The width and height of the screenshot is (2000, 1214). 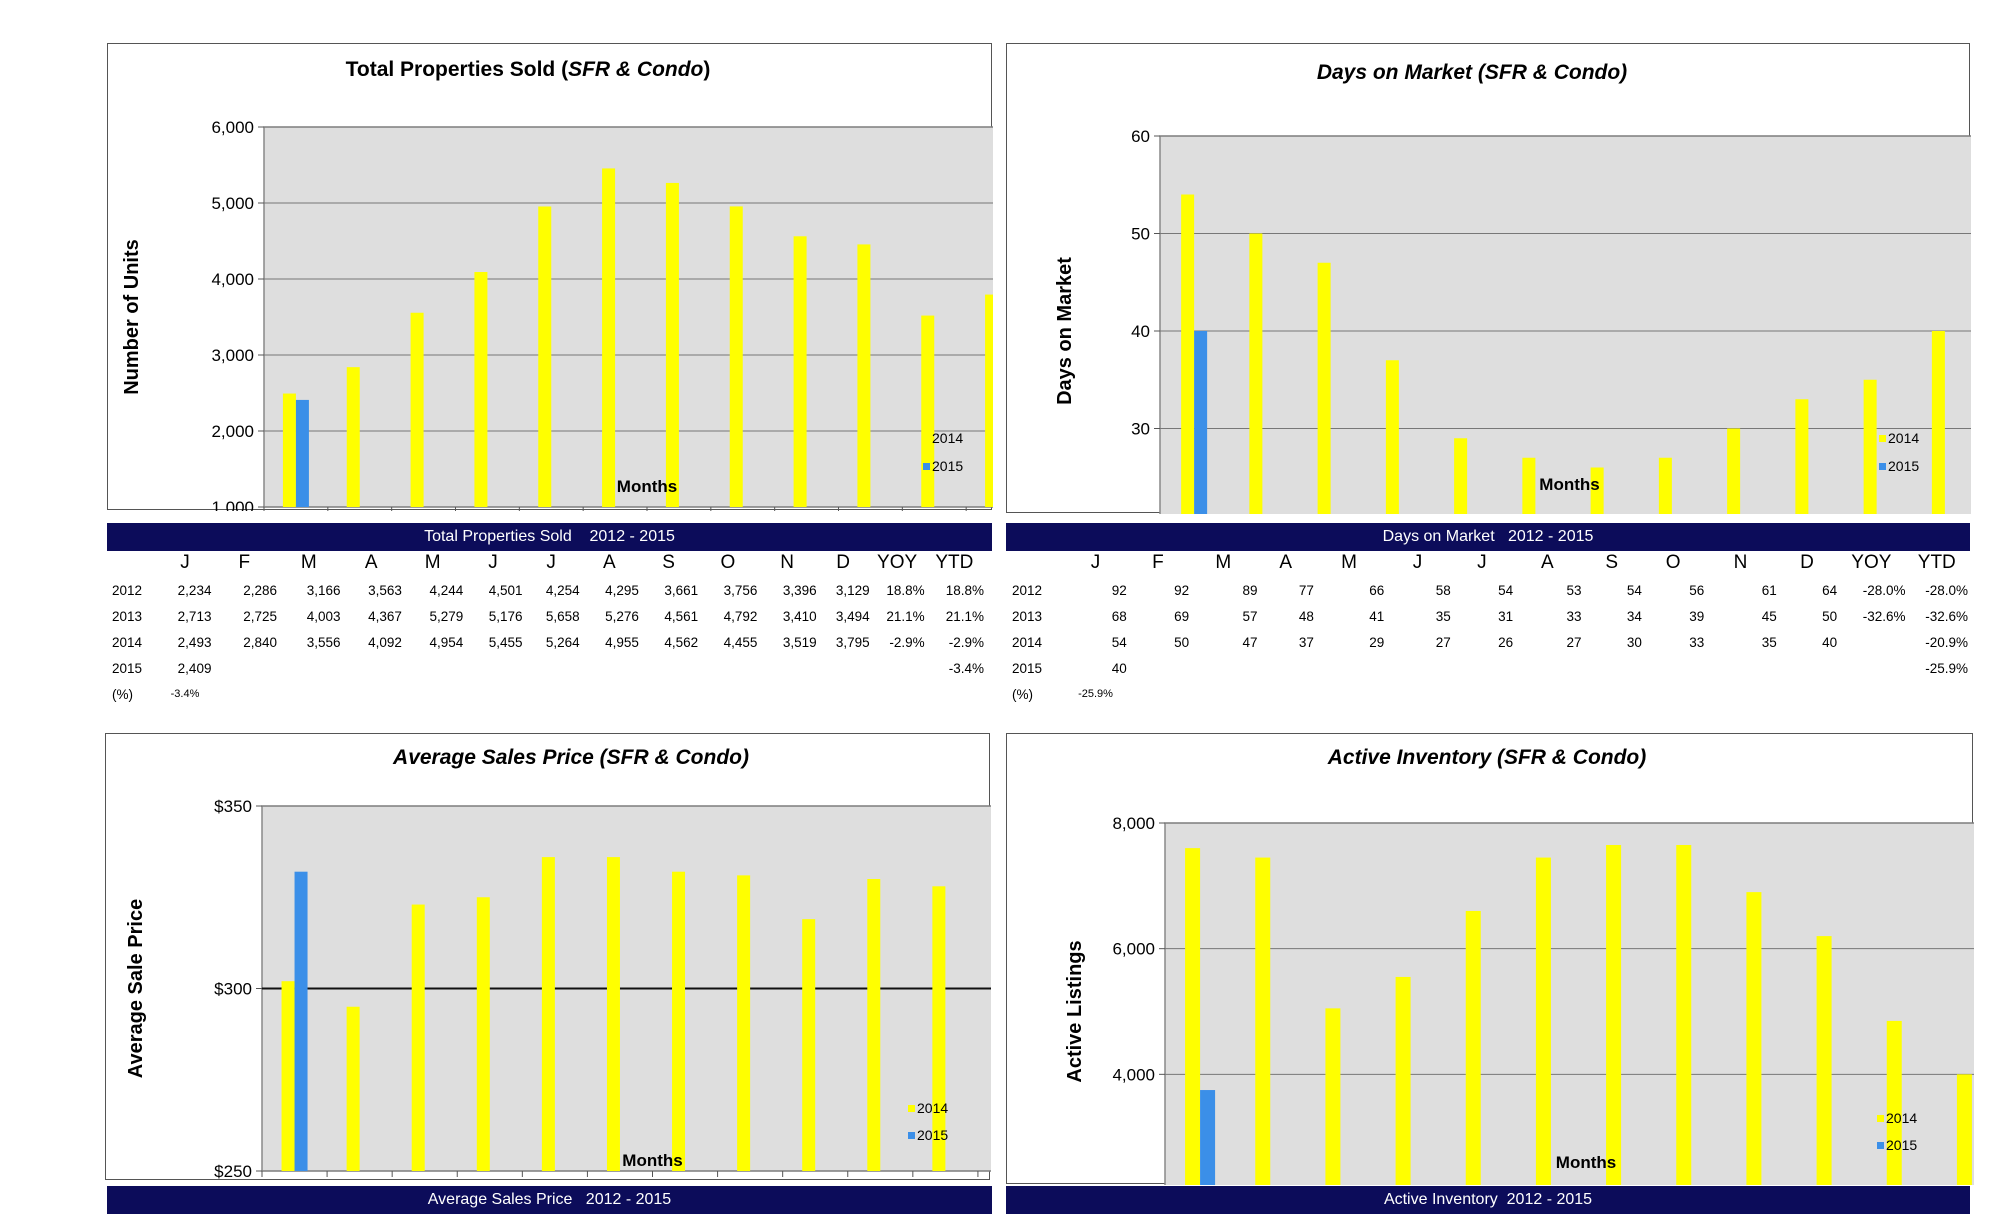 I want to click on column-header: A, so click(x=1547, y=562).